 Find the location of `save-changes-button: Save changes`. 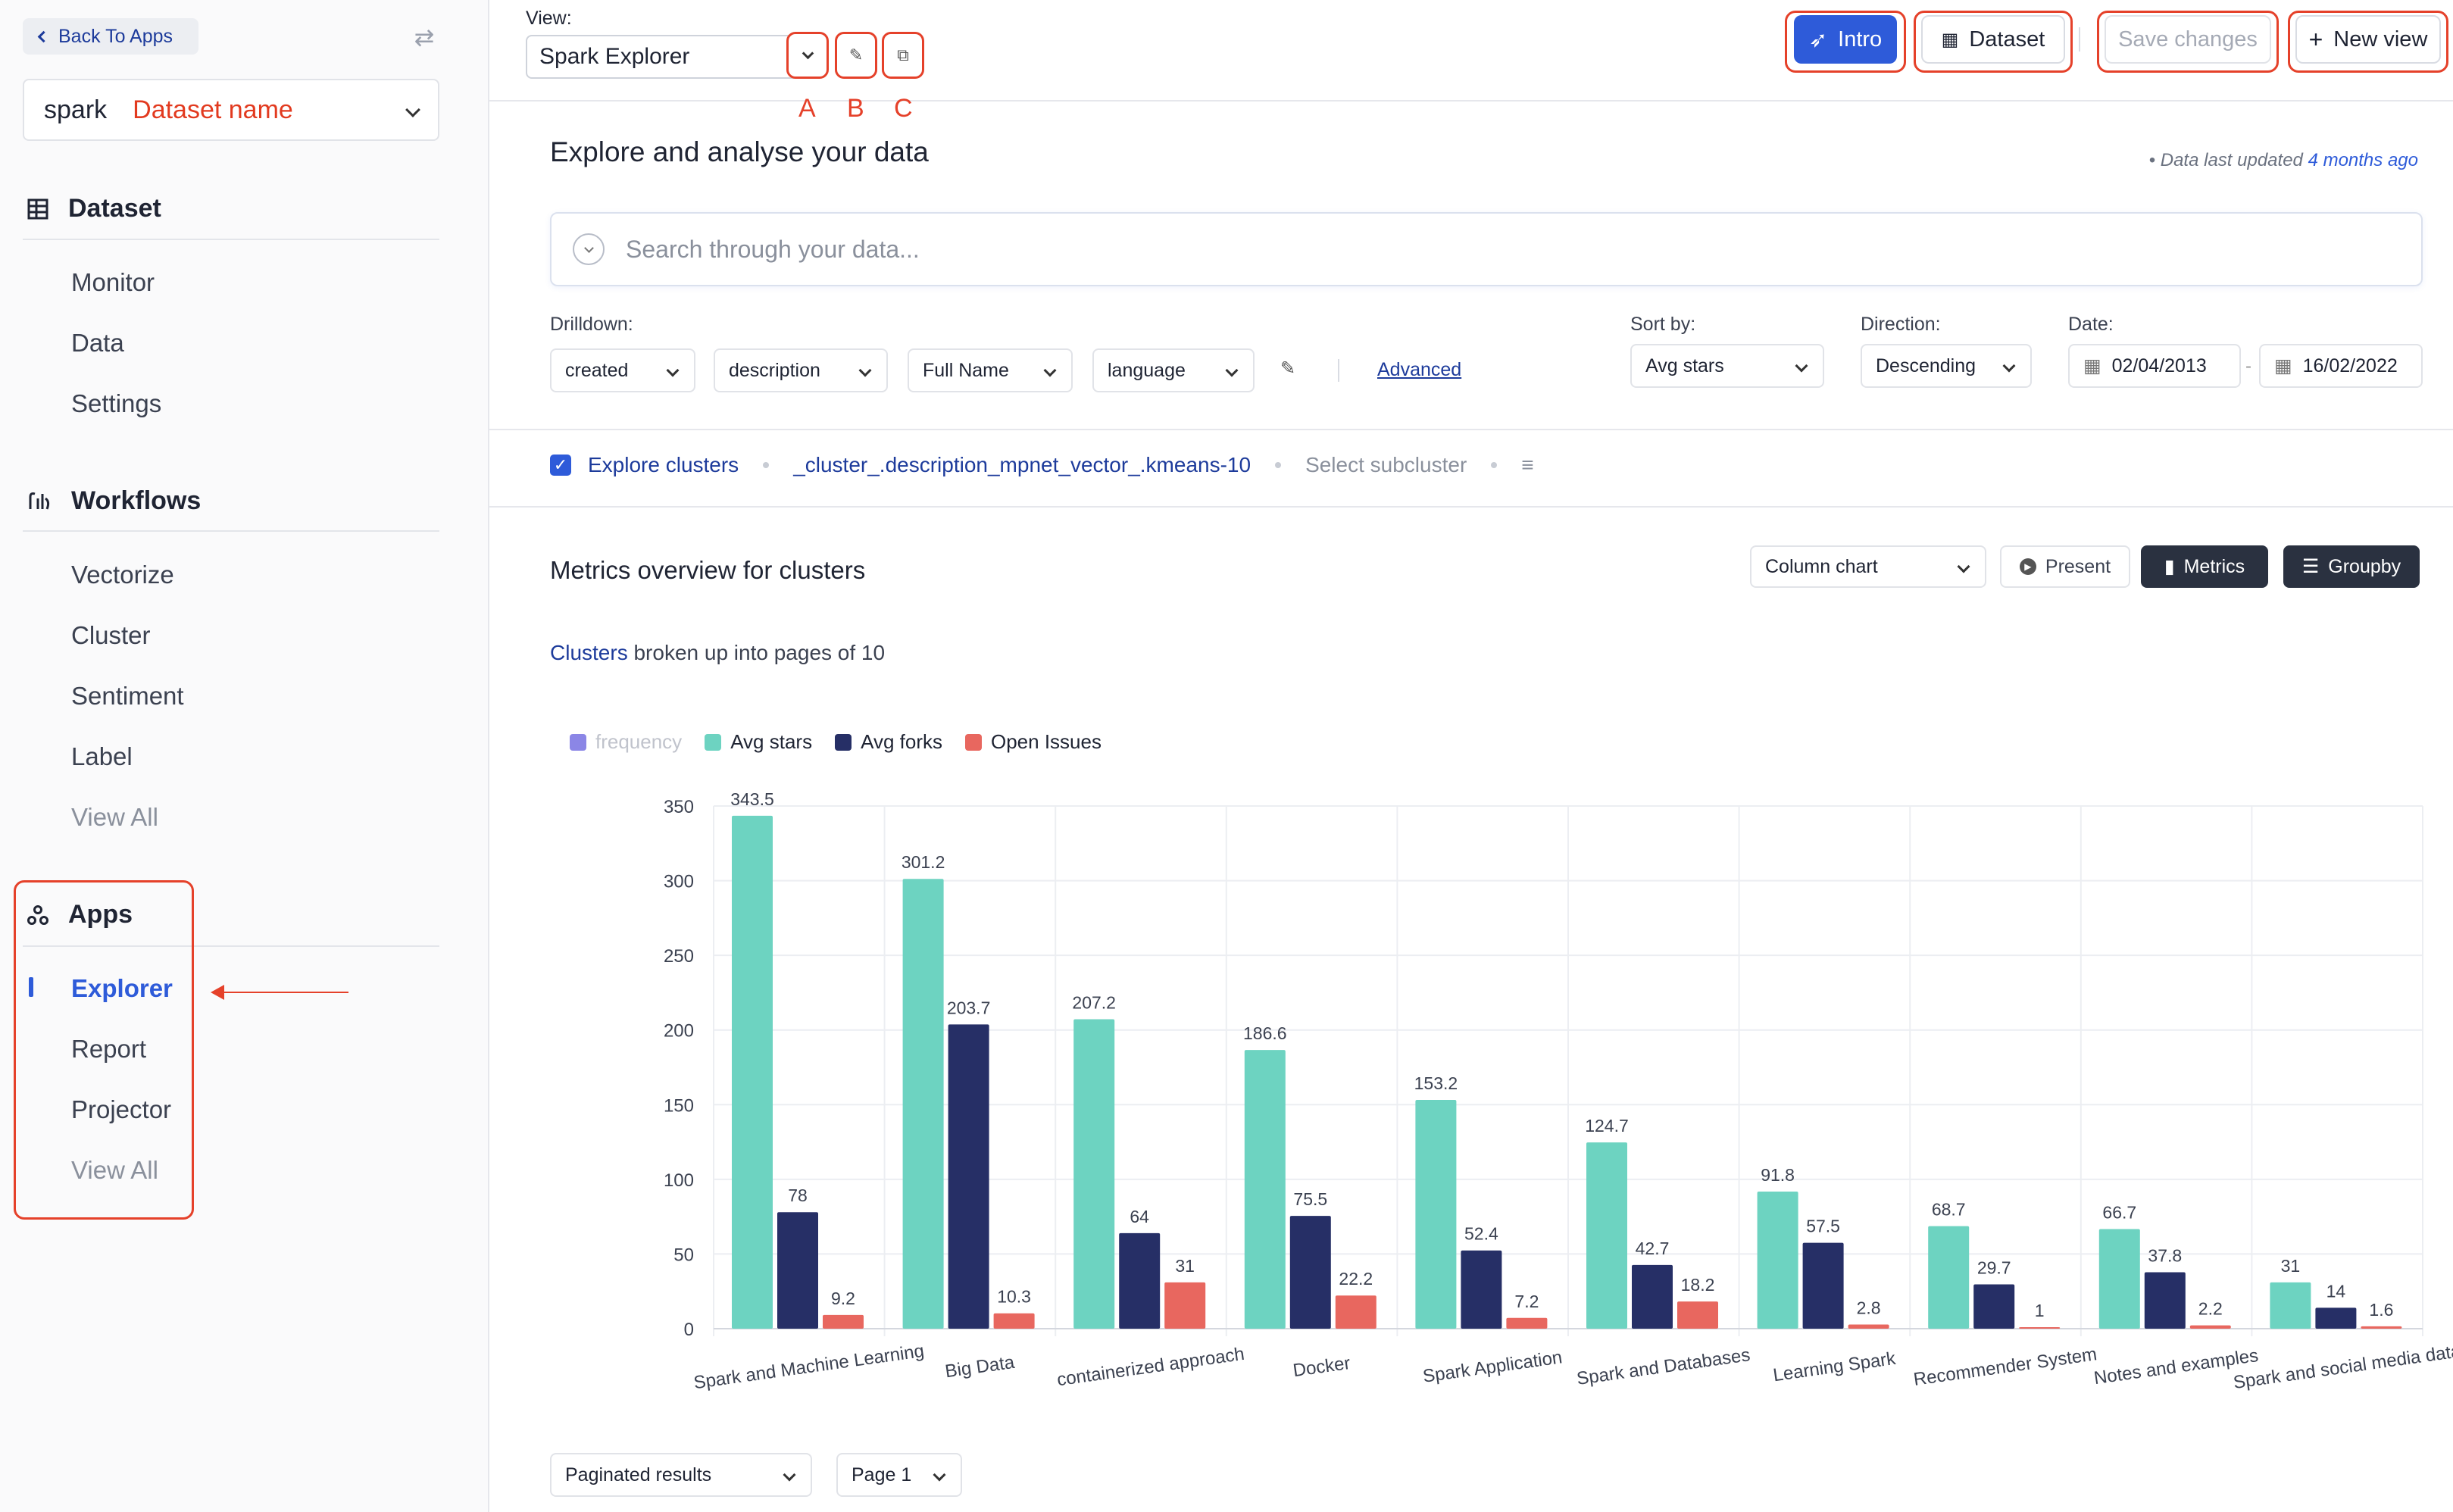

save-changes-button: Save changes is located at coordinates (2188, 39).